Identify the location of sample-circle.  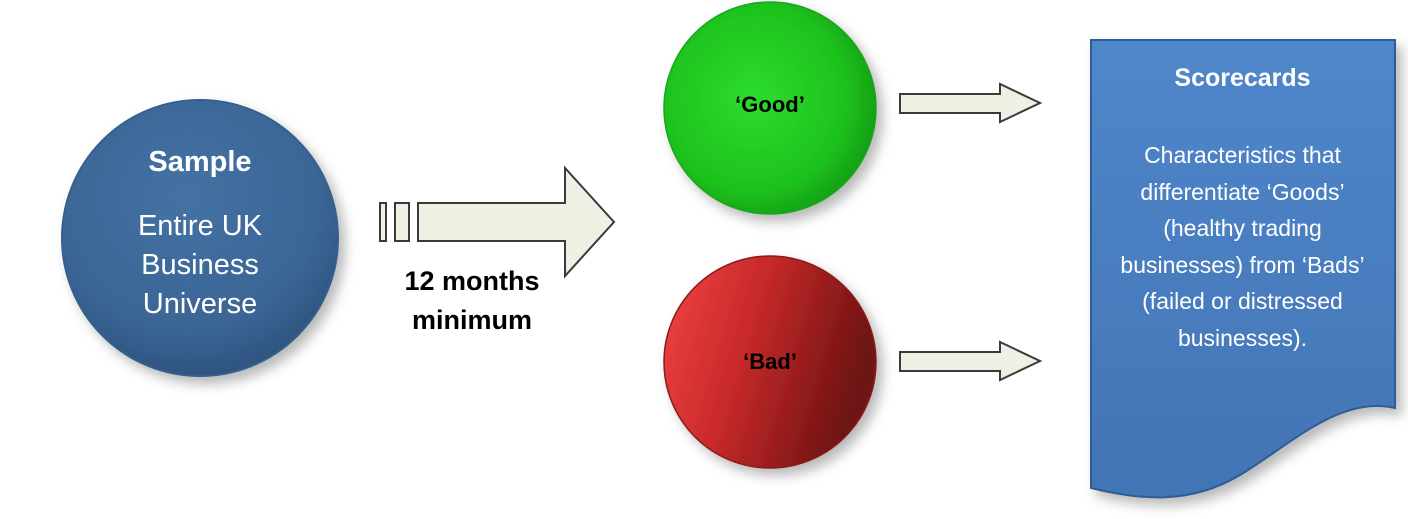
(200, 238).